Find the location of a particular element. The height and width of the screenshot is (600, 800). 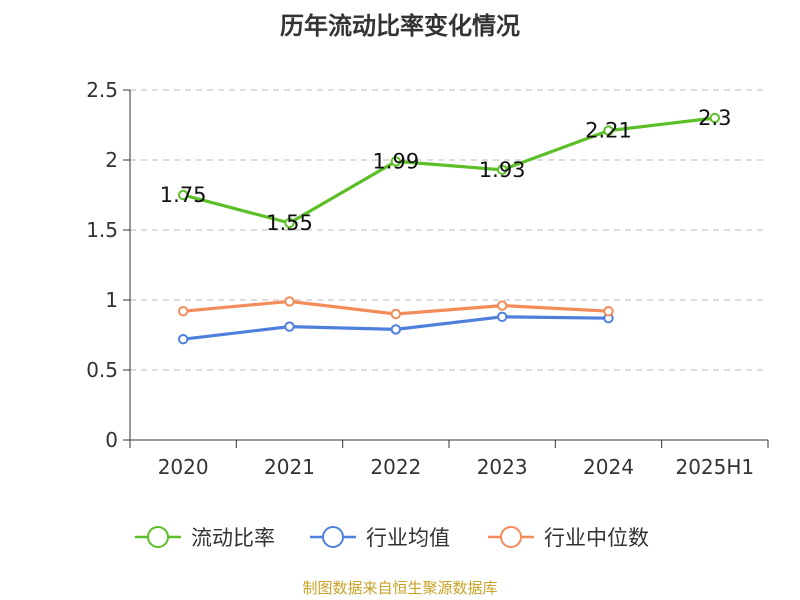

data-label: 1.75 is located at coordinates (183, 195).